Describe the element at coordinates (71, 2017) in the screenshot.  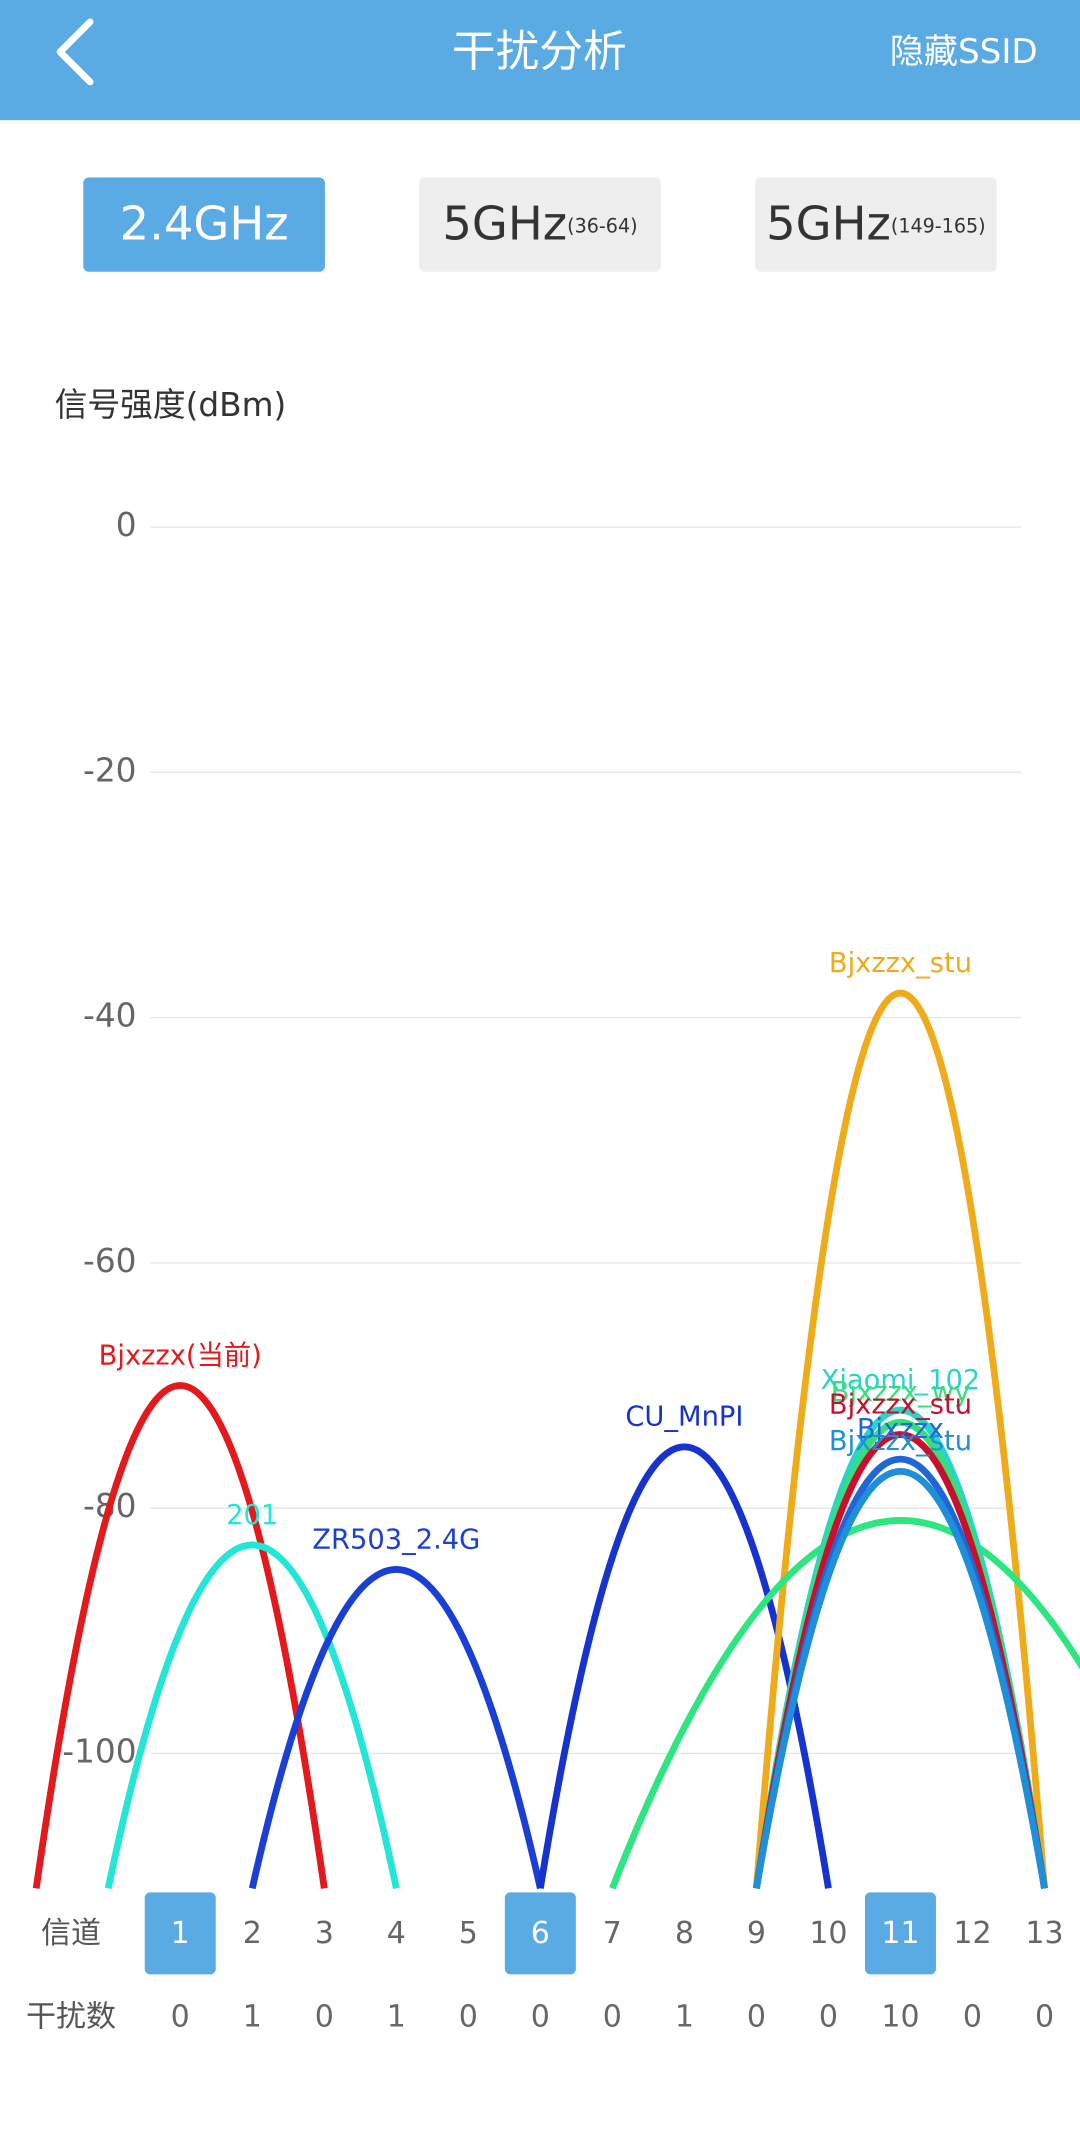
I see `interference-row-label: 干扰数` at that location.